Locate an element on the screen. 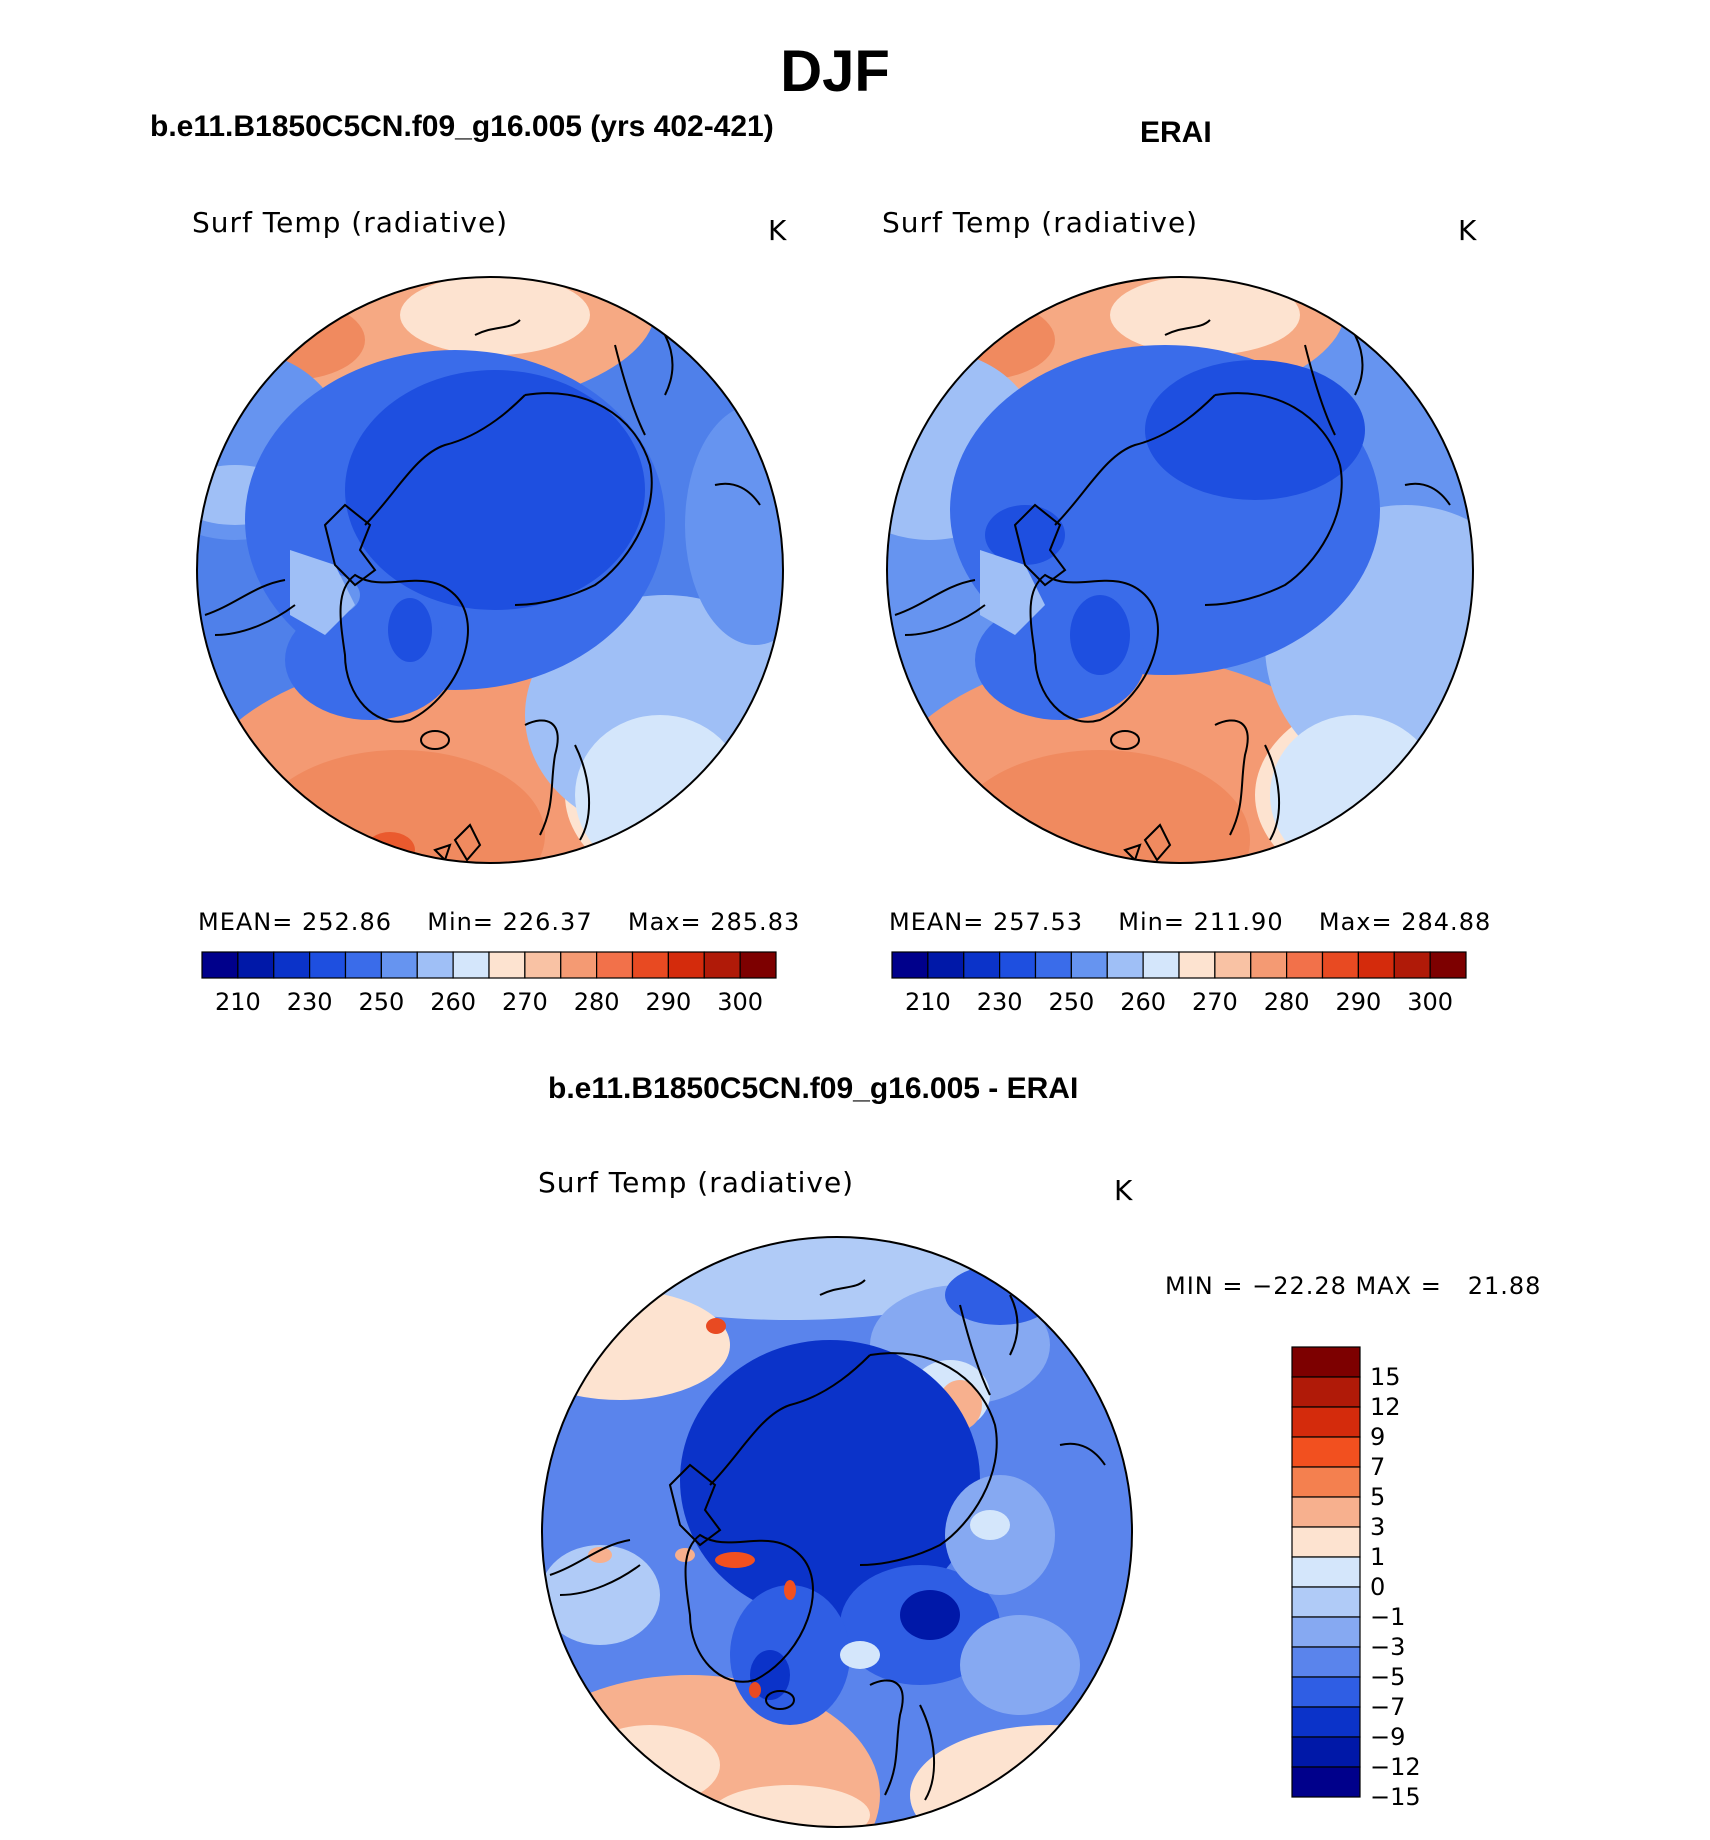 Image resolution: width=1710 pixels, height=1840 pixels. colorbar-tick-label: 300 is located at coordinates (1430, 1002).